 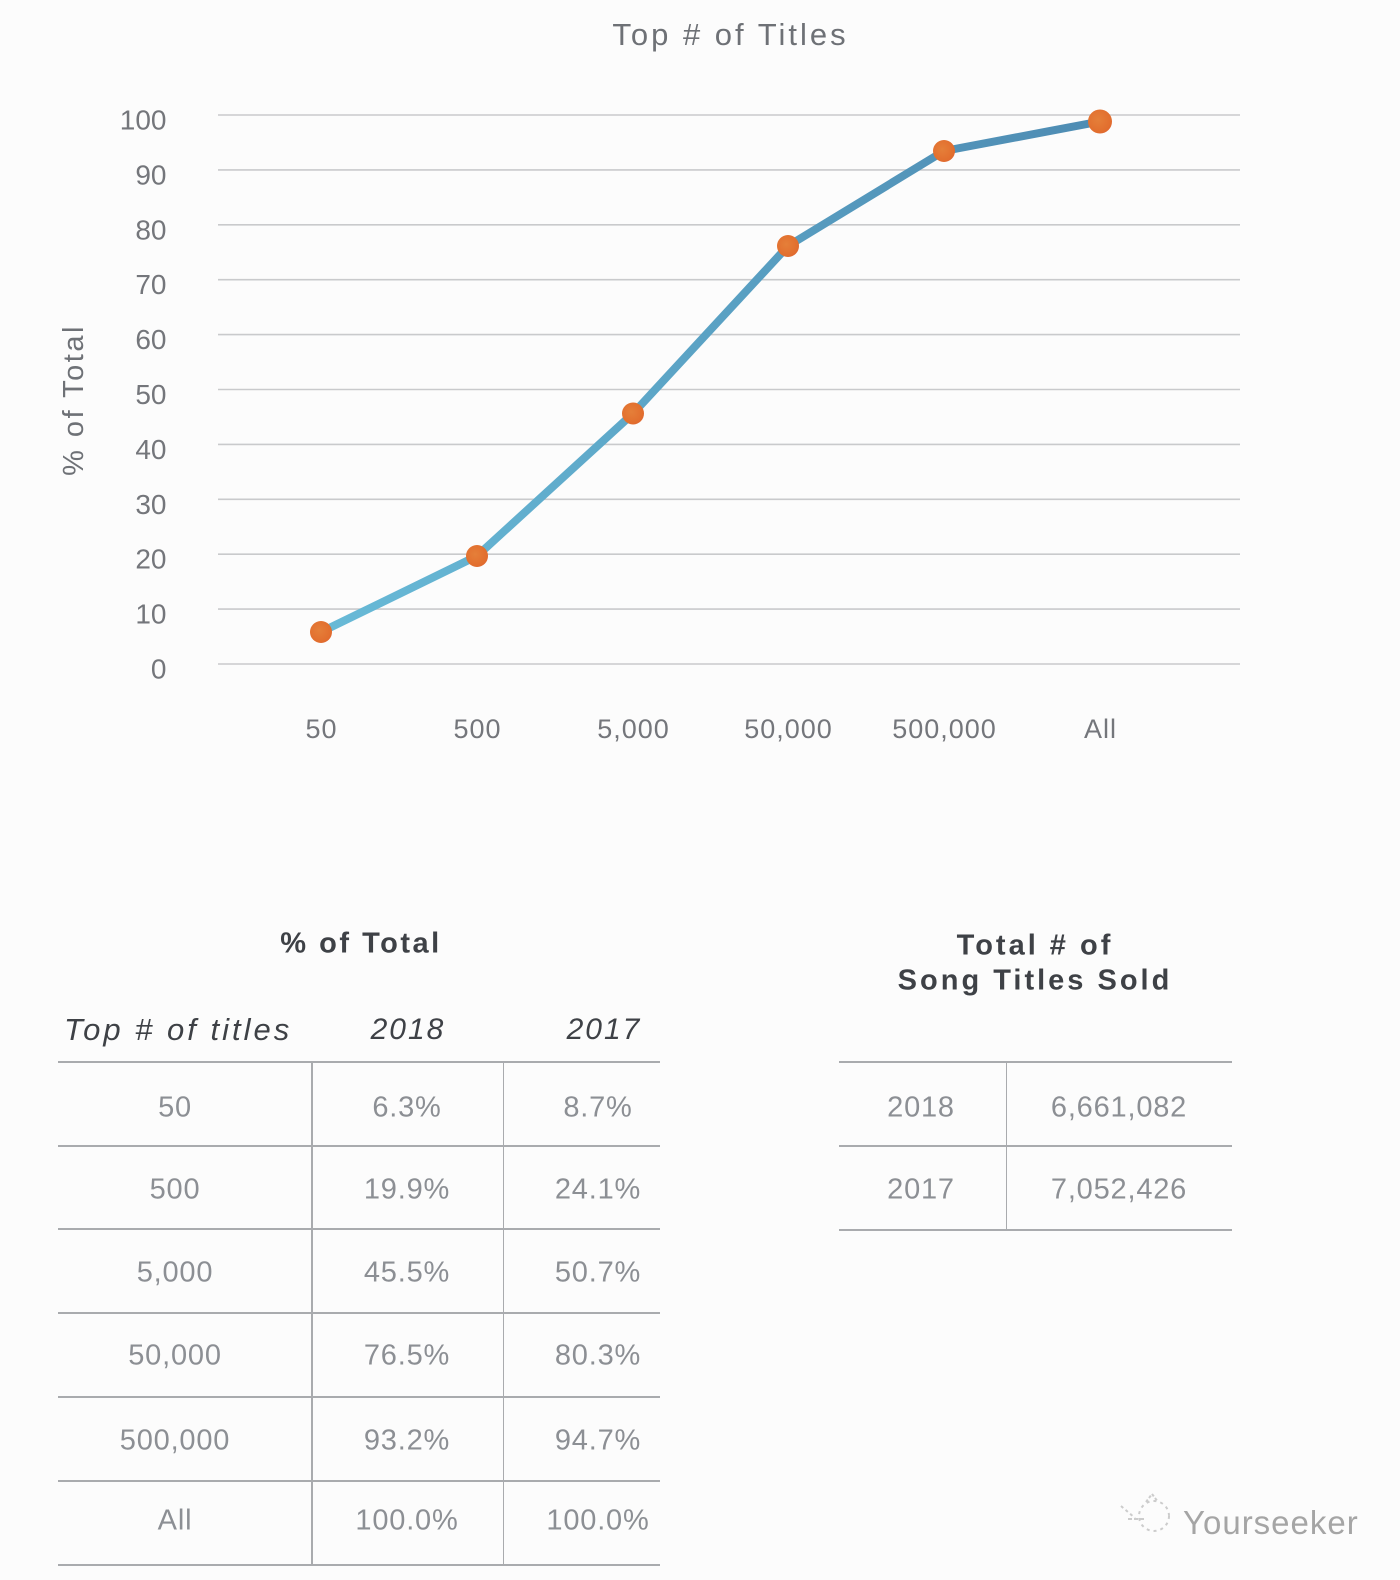 What do you see at coordinates (633, 729) in the screenshot?
I see `svg-text: 5,000` at bounding box center [633, 729].